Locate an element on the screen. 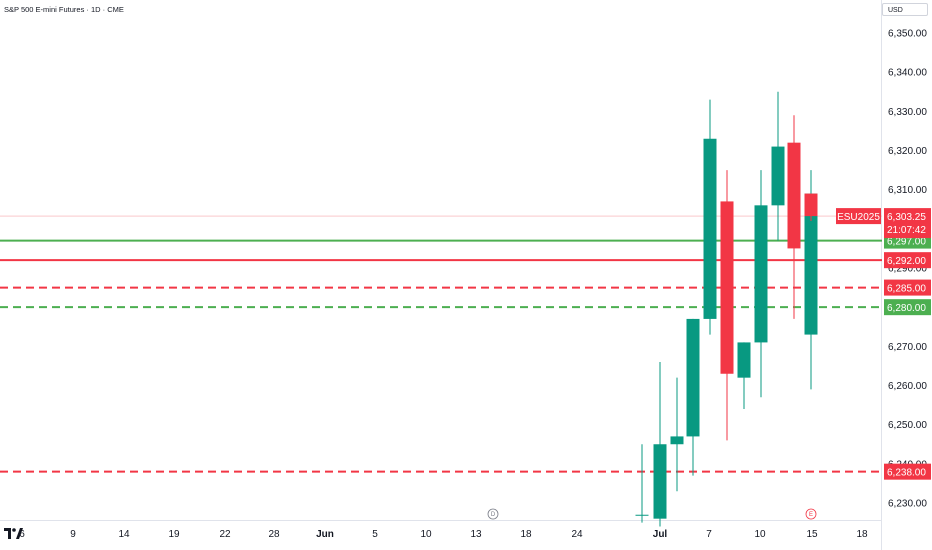  x-tick-label: 15 is located at coordinates (812, 534).